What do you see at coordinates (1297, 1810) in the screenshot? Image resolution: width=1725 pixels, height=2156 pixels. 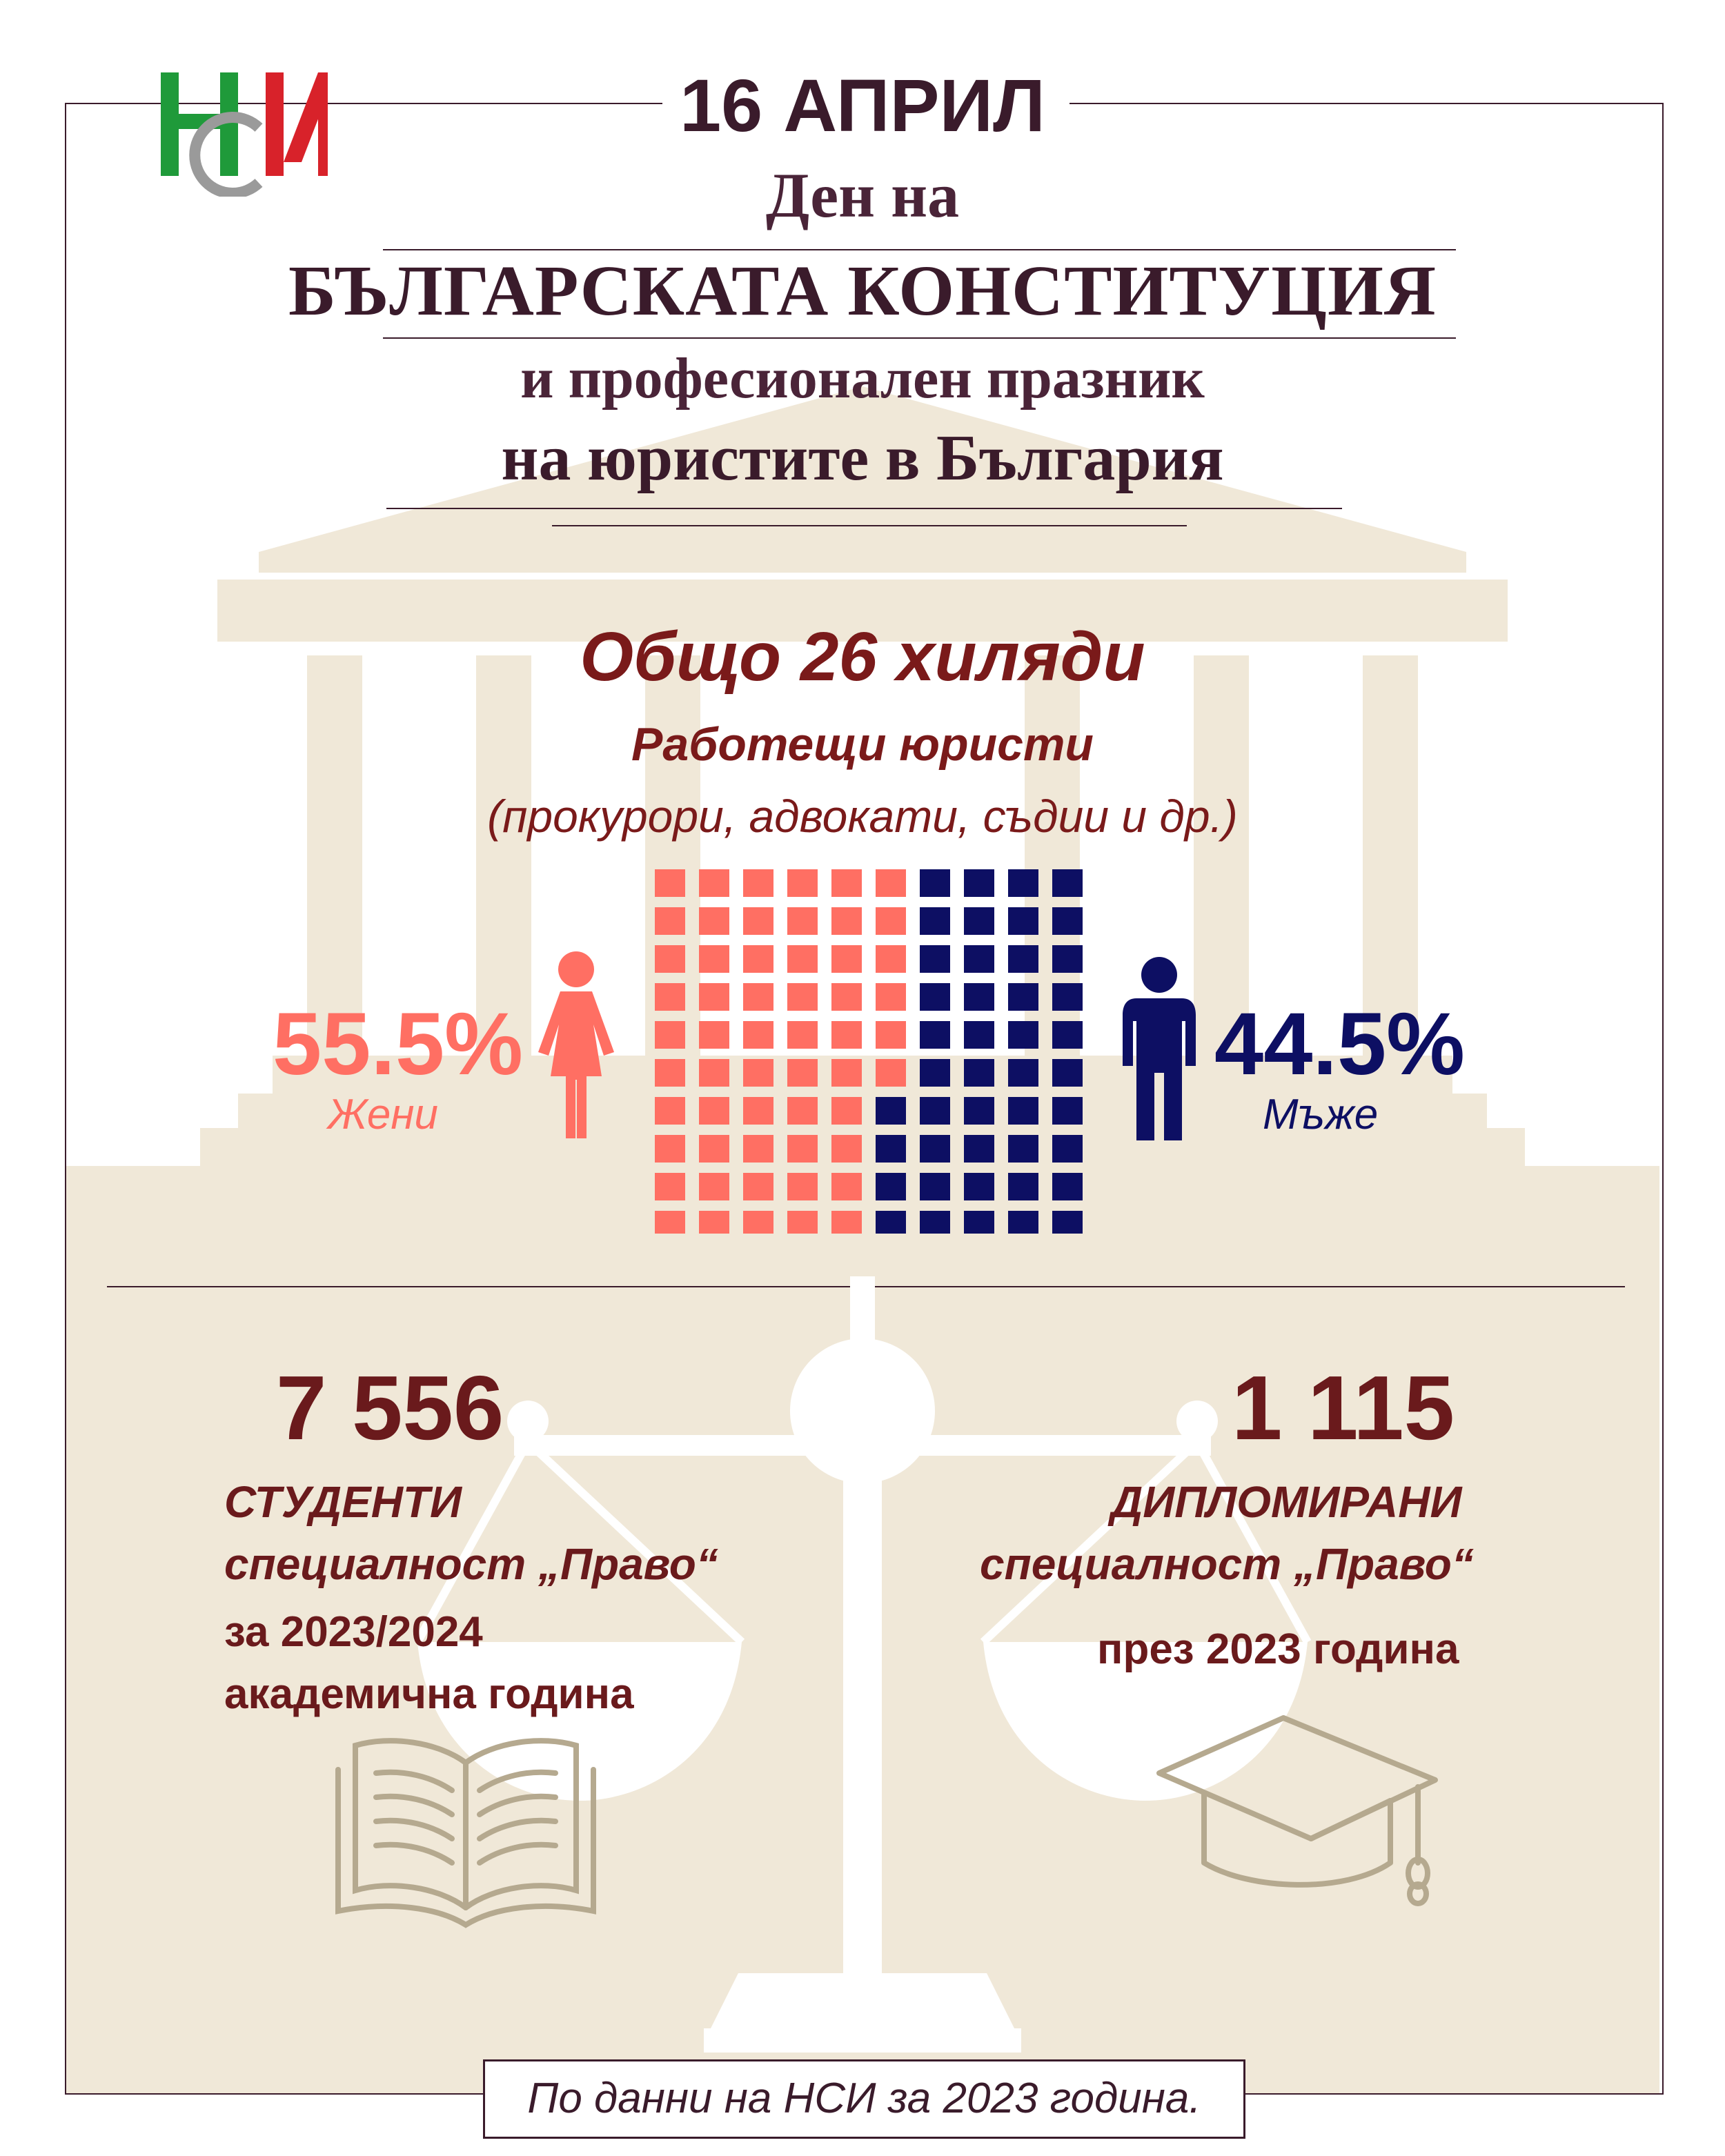 I see `graduation-cap-icon` at bounding box center [1297, 1810].